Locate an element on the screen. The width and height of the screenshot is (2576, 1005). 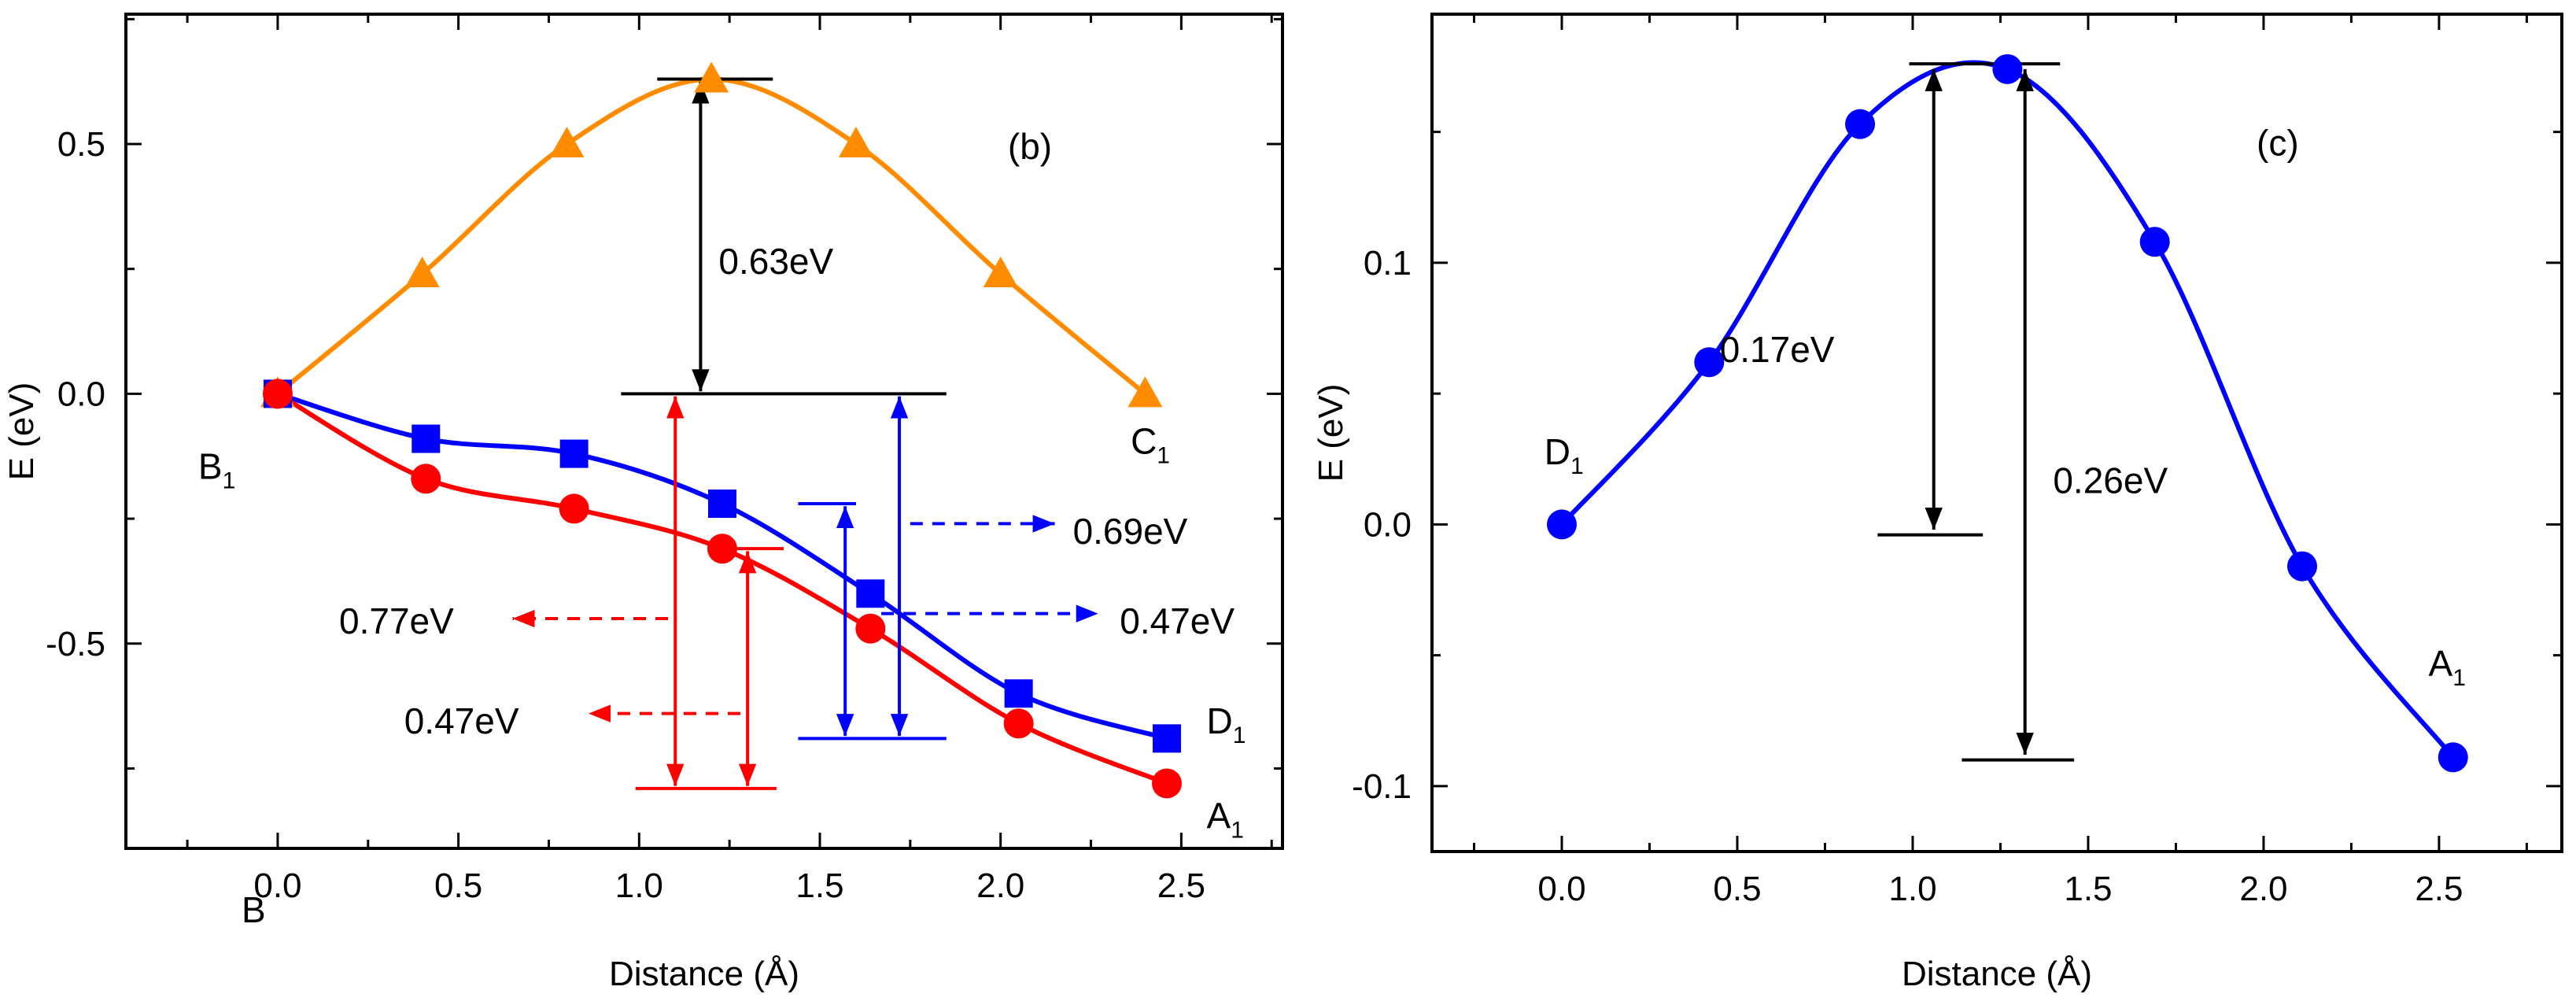
panel-c-y-axis-title: E (eV) is located at coordinates (1331, 433).